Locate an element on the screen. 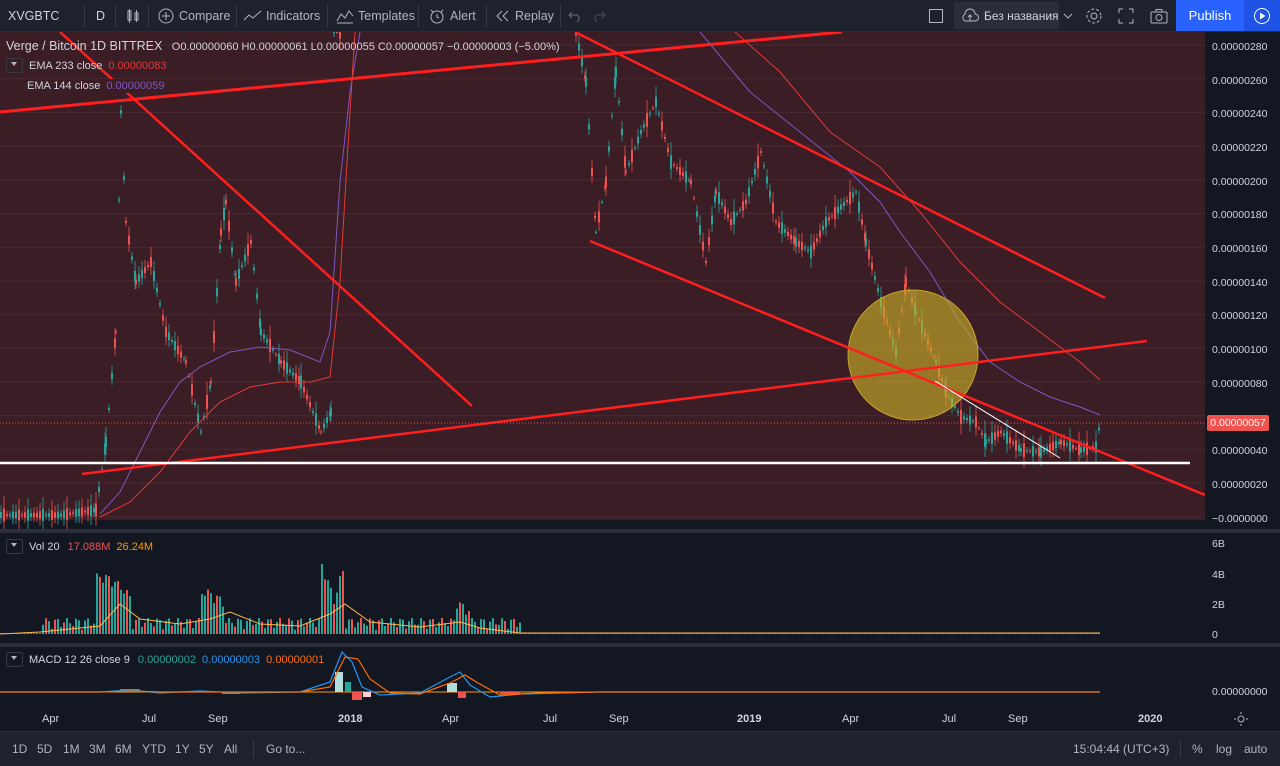 The image size is (1280, 766). symbol-search: XVGBTC is located at coordinates (33, 15).